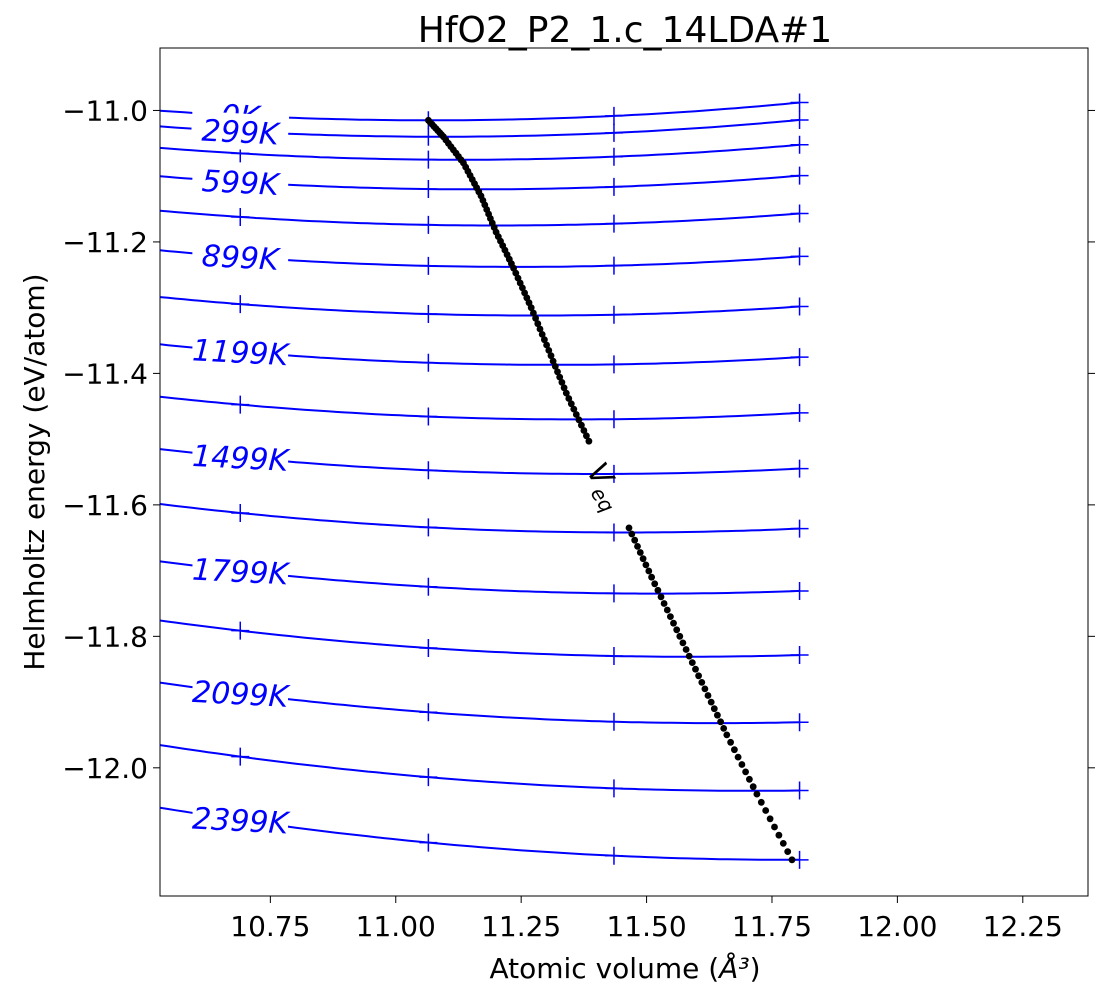  Describe the element at coordinates (755, 968) in the screenshot. I see `x-axis-label-suffix: )` at that location.